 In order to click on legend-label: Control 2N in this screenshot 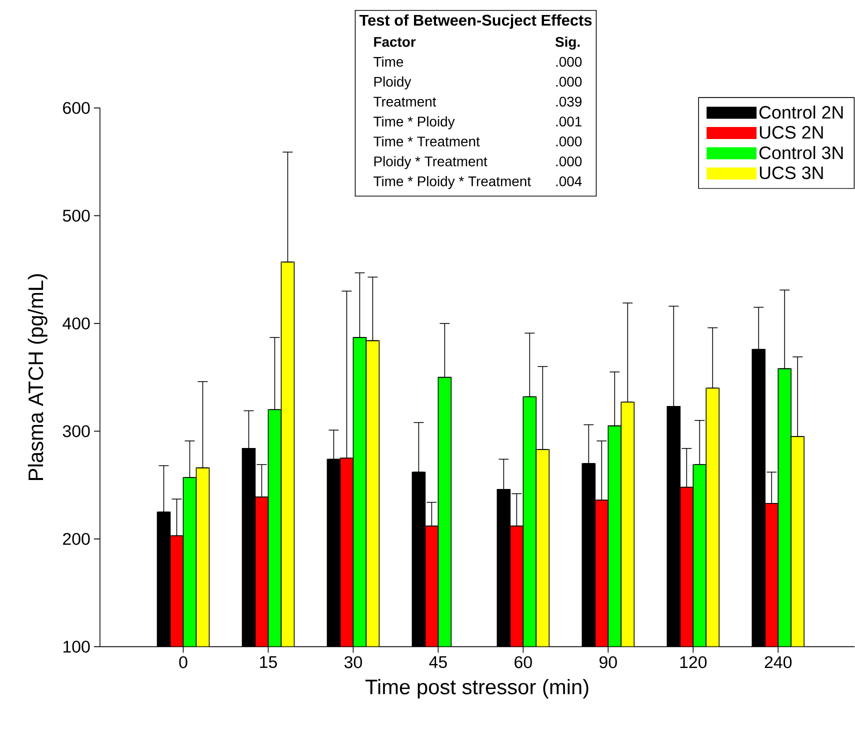, I will do `click(801, 112)`.